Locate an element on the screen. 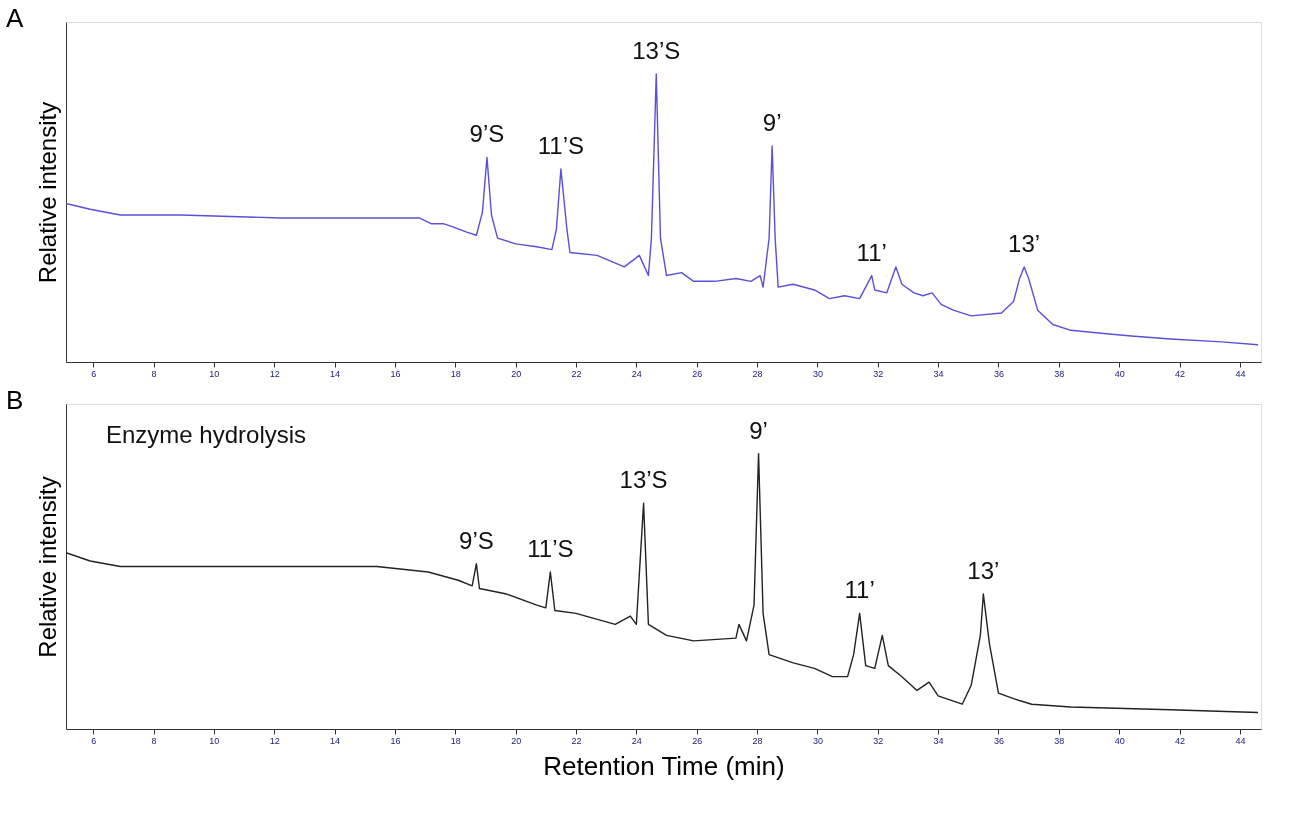  text: Enzyme hydrolysis is located at coordinates (206, 434).